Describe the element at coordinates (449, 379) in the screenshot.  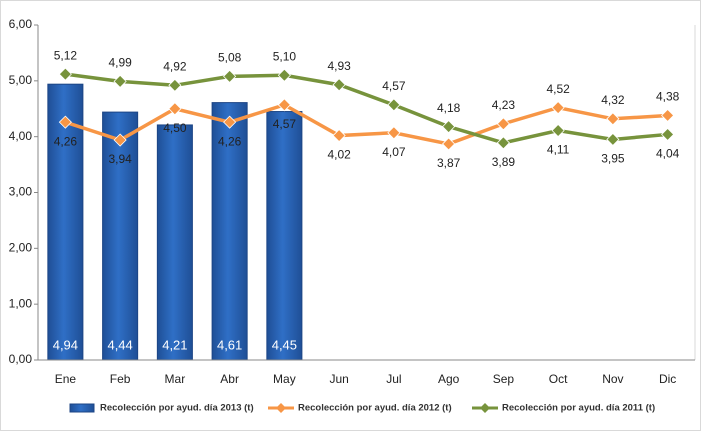
I see `x-tick-label: Ago` at that location.